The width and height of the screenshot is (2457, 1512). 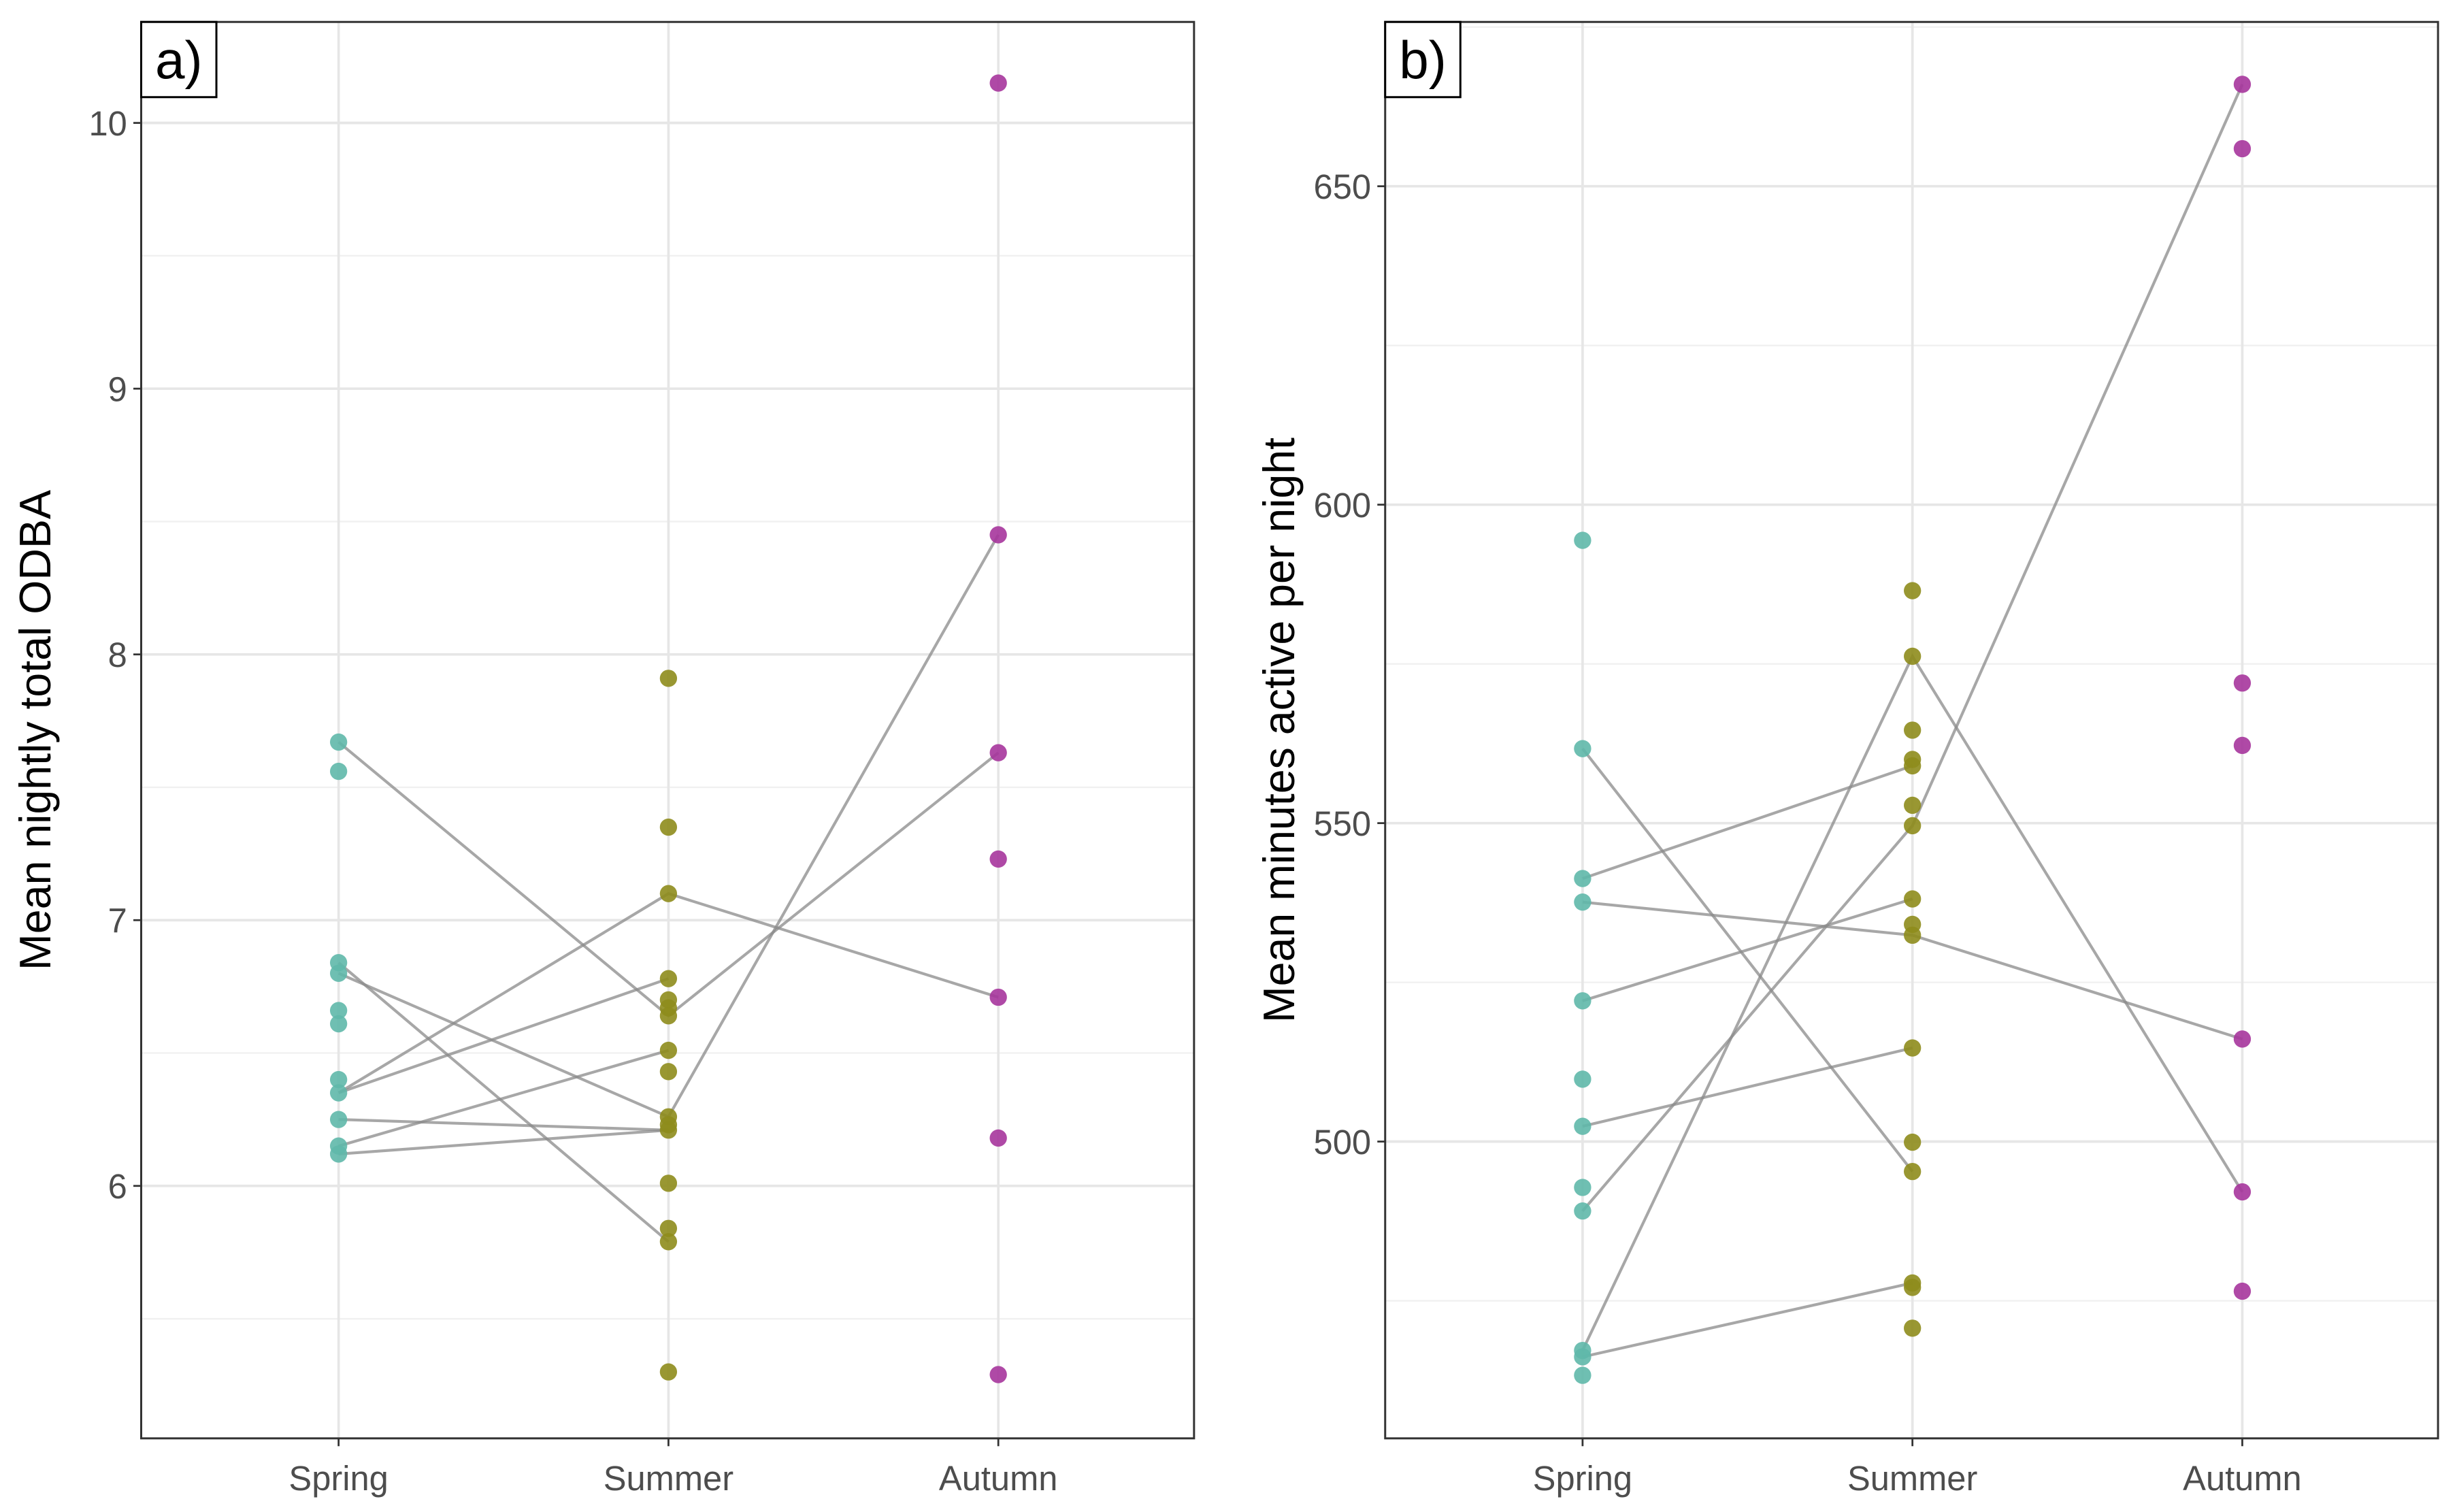 I want to click on y-tick-label: 600, so click(x=1343, y=505).